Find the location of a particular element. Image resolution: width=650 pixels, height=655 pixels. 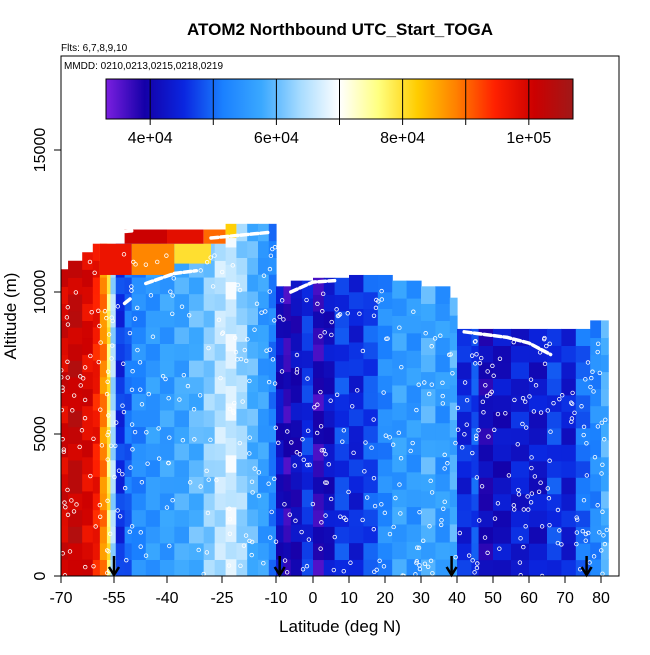

colorbar-tick-label: 8e+04 is located at coordinates (402, 138).